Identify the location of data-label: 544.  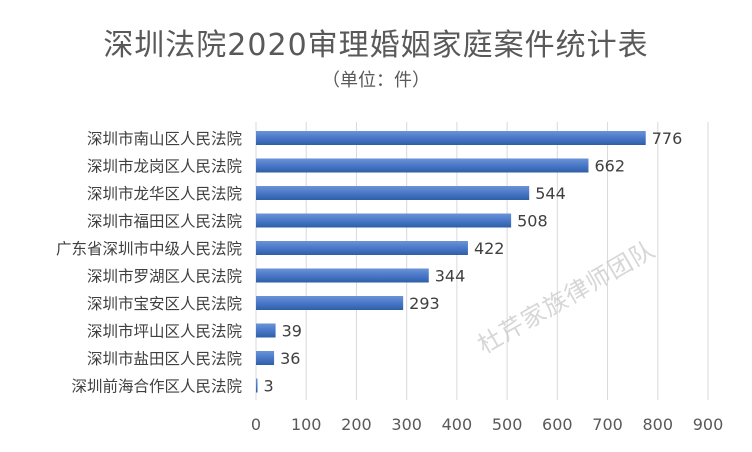
(550, 193).